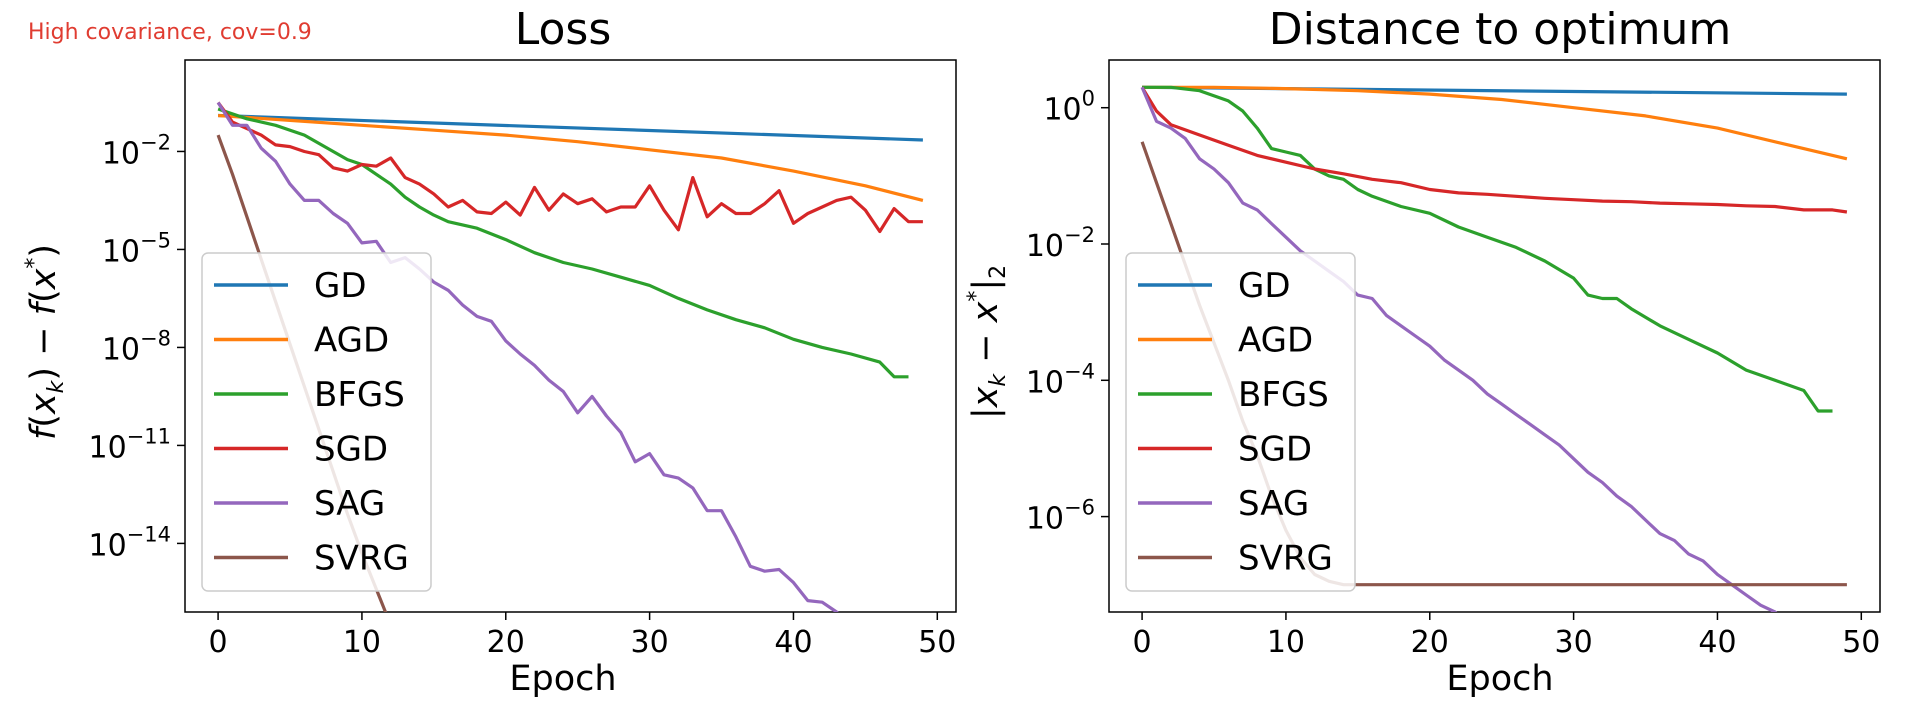 The height and width of the screenshot is (720, 1930). Describe the element at coordinates (349, 504) in the screenshot. I see `loss-legend-label-sag: SAG` at that location.